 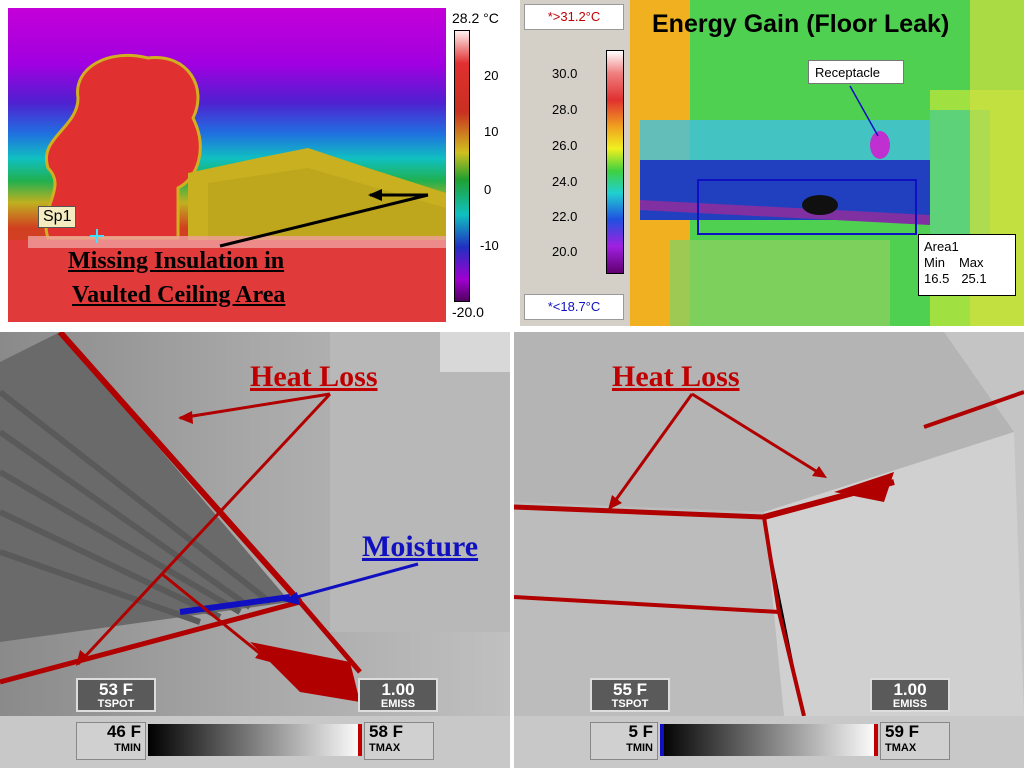 I want to click on area-name: Area1, so click(x=941, y=246).